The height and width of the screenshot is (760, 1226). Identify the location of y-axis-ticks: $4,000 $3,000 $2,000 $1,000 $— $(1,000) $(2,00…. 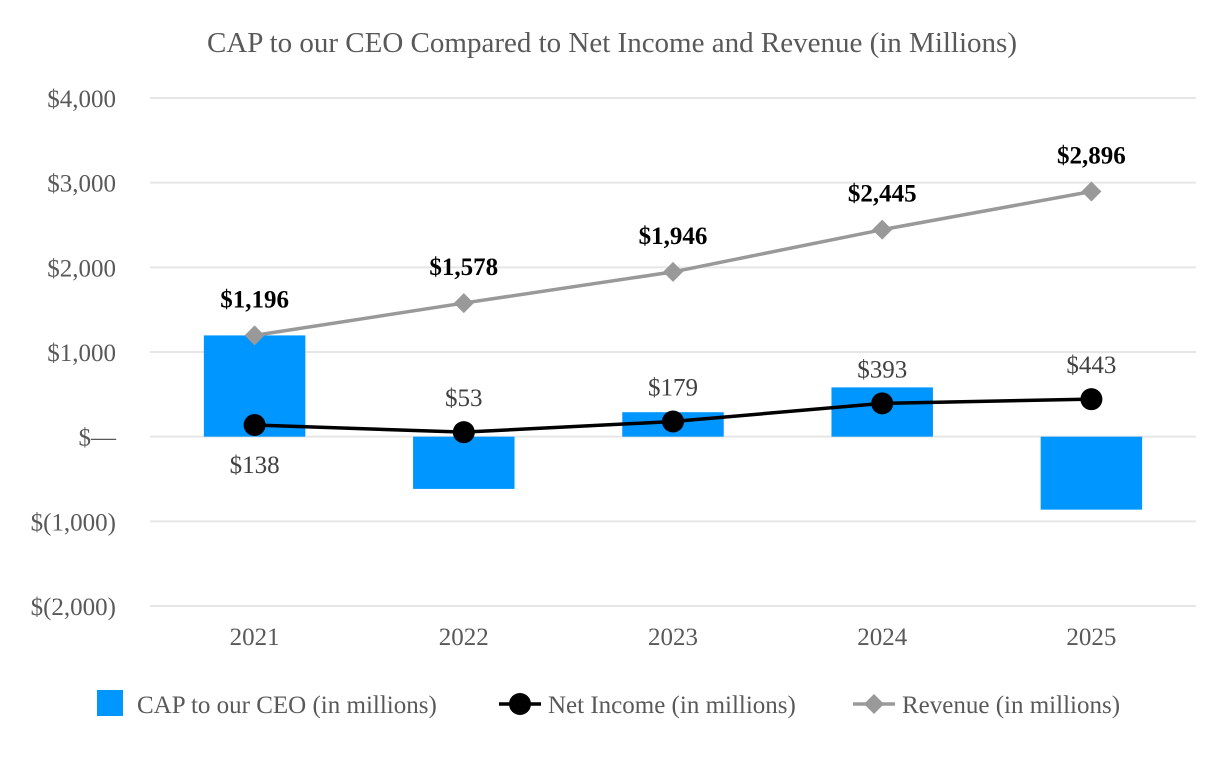
(74, 353).